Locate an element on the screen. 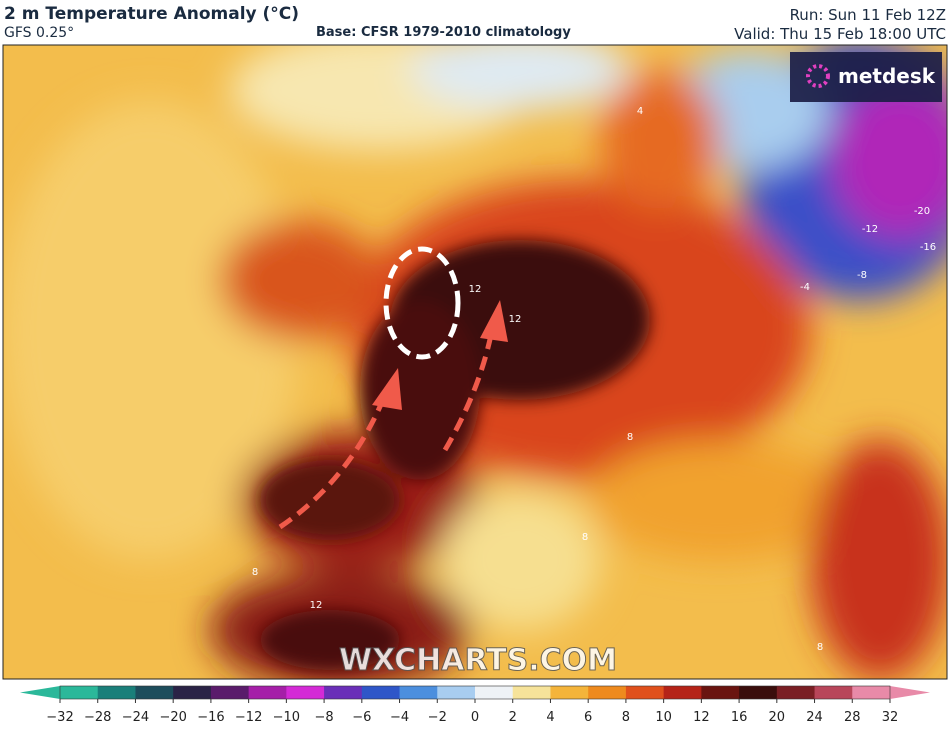 Image resolution: width=950 pixels, height=729 pixels. contour-label: -4 is located at coordinates (805, 287).